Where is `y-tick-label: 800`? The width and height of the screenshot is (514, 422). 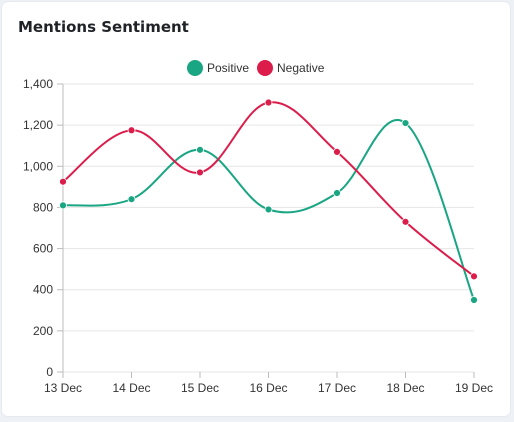 y-tick-label: 800 is located at coordinates (43, 207).